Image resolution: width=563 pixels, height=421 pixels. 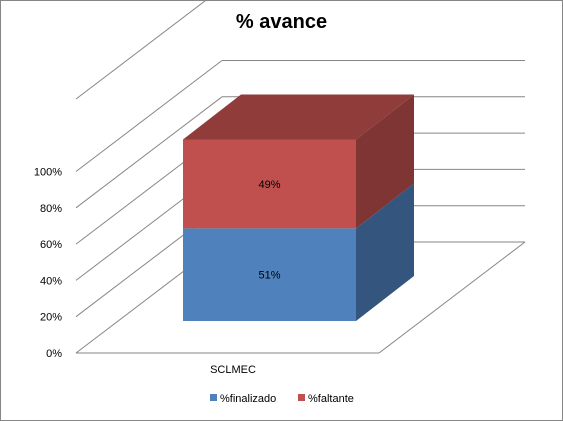 I want to click on legend-label: %faltante, so click(x=331, y=399).